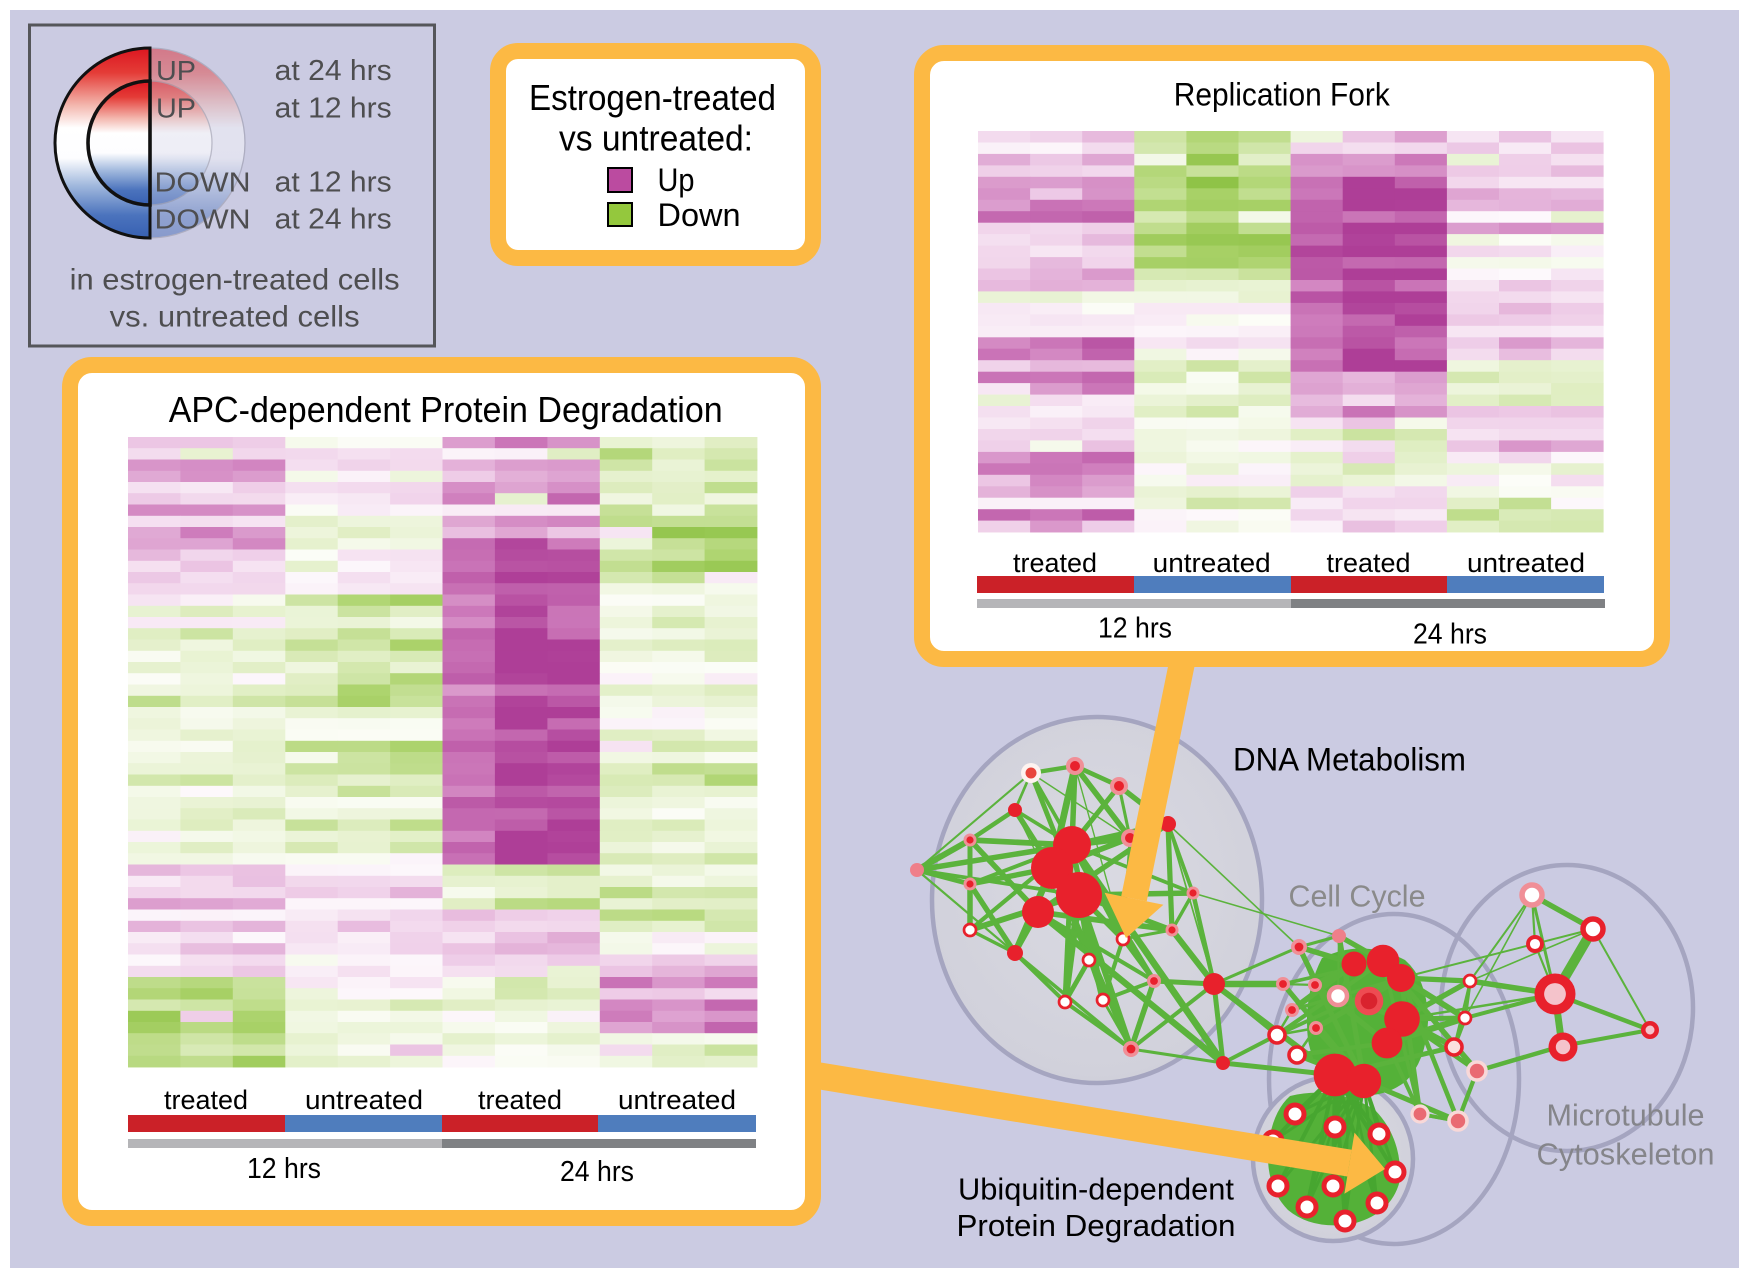 The height and width of the screenshot is (1279, 1750). I want to click on svg-text: in estrogen-treated cells, so click(235, 280).